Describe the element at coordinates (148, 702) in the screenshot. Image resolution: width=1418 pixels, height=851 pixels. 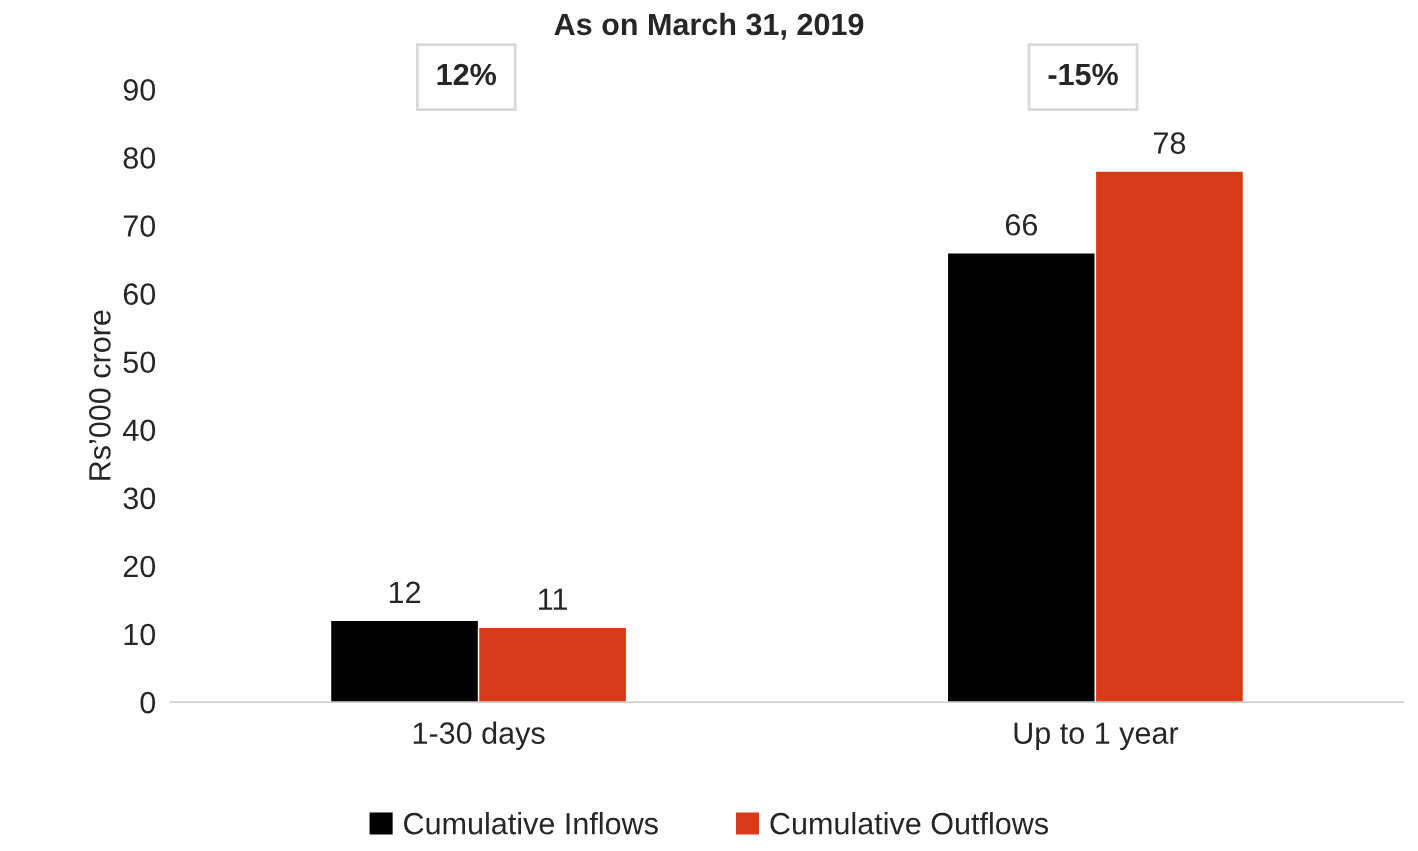
I see `y-tick-label: 0` at that location.